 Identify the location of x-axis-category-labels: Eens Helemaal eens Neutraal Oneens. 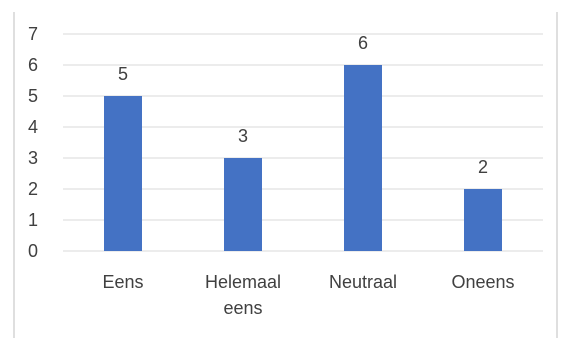
(308, 295).